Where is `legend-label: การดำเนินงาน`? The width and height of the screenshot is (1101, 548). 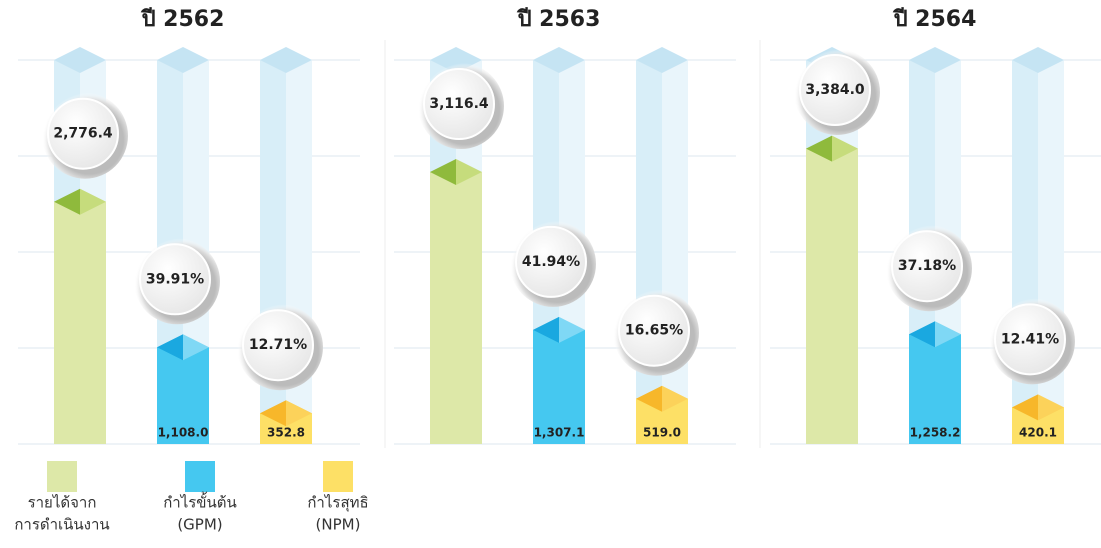 legend-label: การดำเนินงาน is located at coordinates (61, 525).